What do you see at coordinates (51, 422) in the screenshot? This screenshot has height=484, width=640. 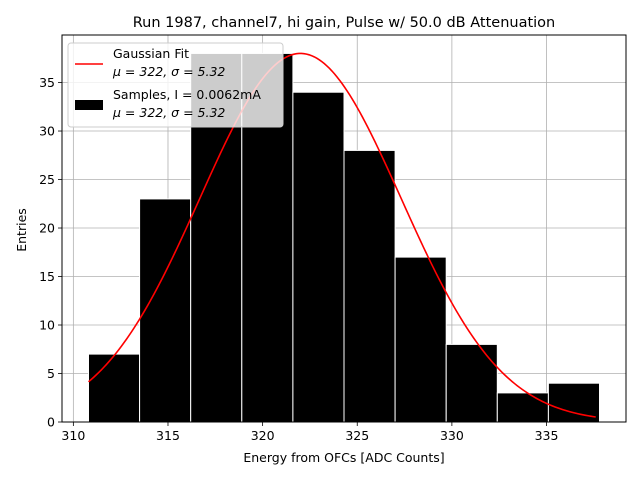 I see `y-tick-label: 0` at bounding box center [51, 422].